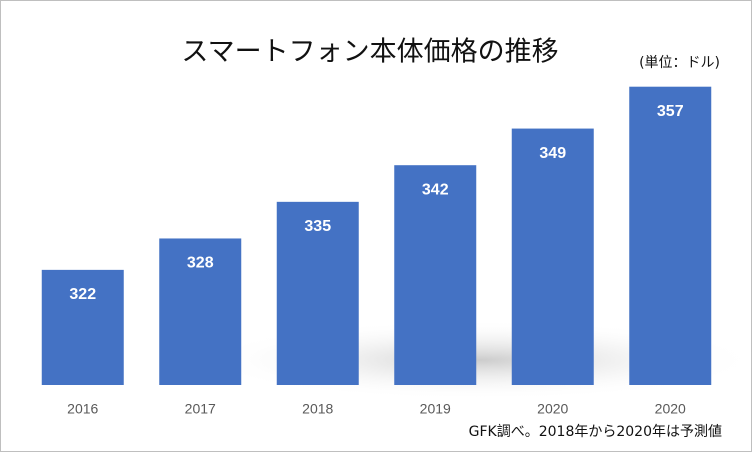  I want to click on value-label: 322, so click(82, 294).